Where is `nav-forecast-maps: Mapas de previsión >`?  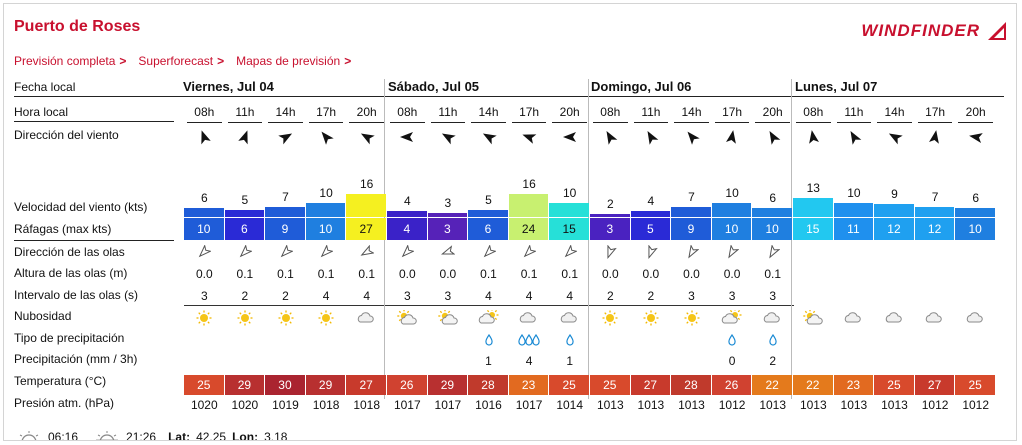
nav-forecast-maps: Mapas de previsión > is located at coordinates (293, 61).